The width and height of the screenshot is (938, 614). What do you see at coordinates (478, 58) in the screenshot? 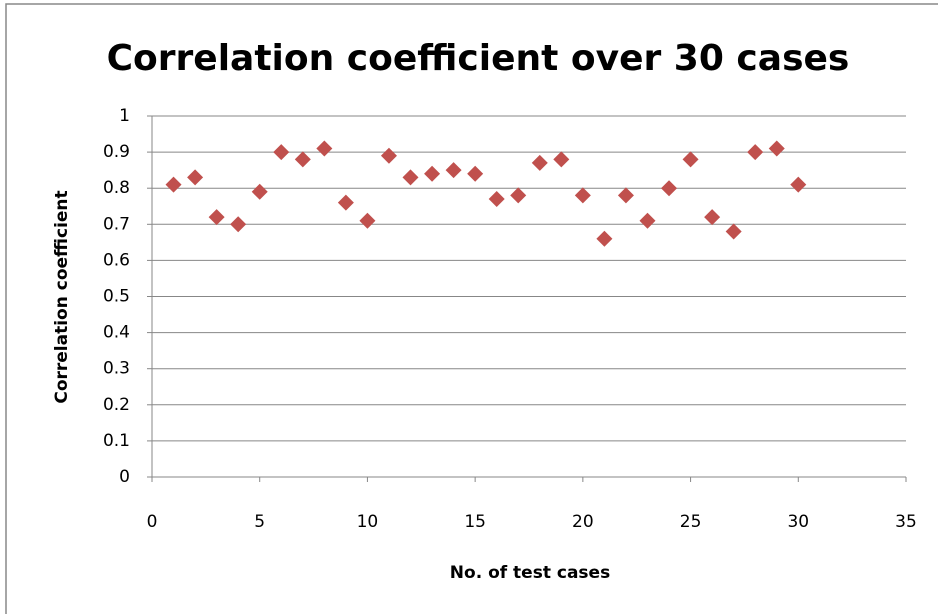
I see `chart-title: Correlation coefficient over 30 cases` at bounding box center [478, 58].